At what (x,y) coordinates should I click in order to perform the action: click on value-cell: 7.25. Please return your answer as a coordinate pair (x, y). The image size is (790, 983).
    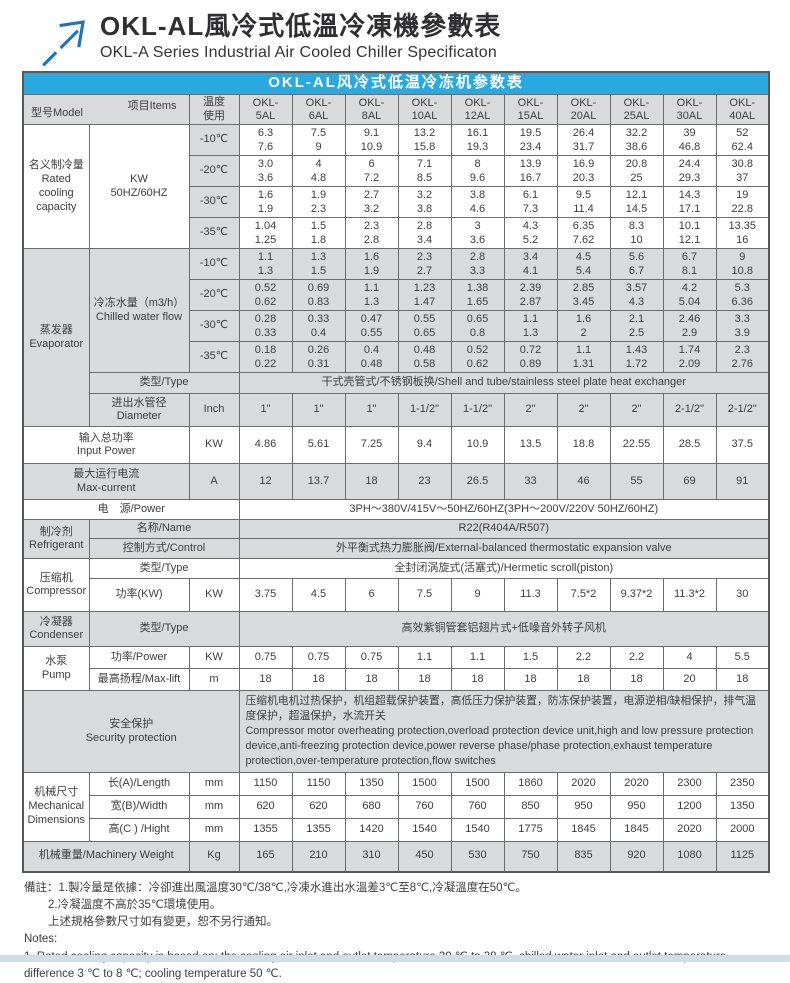
    Looking at the image, I should click on (371, 445).